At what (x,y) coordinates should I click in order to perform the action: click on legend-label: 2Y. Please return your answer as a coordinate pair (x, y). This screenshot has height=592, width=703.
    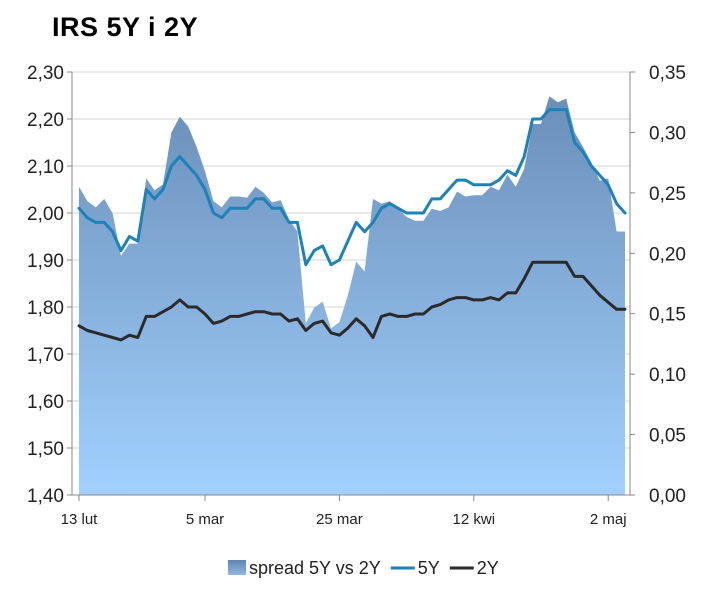
    Looking at the image, I should click on (488, 568).